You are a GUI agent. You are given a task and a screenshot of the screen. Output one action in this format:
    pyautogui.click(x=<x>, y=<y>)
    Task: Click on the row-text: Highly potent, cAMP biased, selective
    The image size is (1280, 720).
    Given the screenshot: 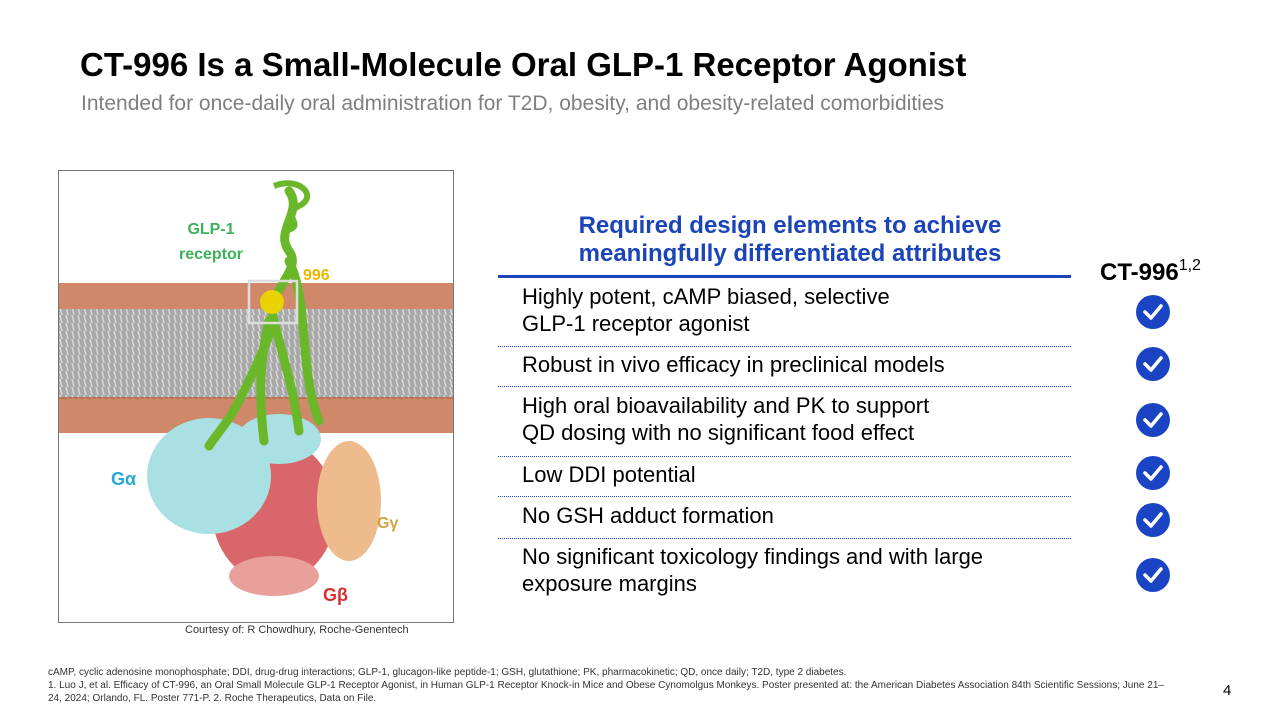 What is the action you would take?
    pyautogui.click(x=706, y=296)
    